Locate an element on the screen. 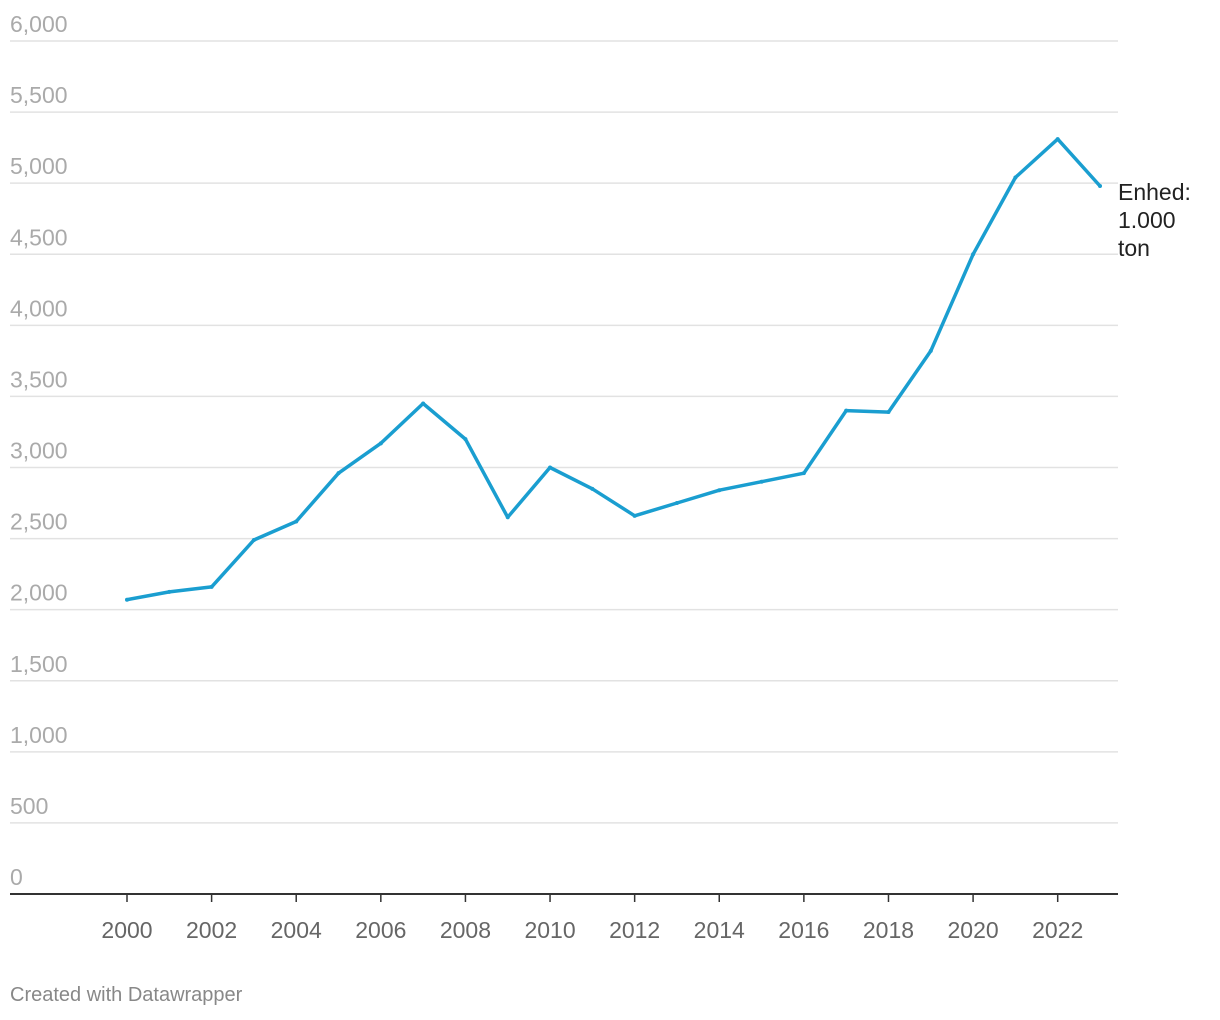  y-tick-label: 1,000 is located at coordinates (39, 735).